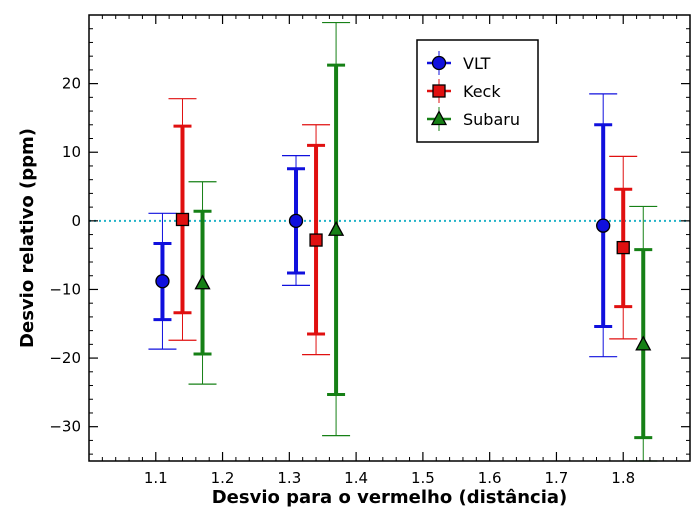  What do you see at coordinates (557, 478) in the screenshot?
I see `x-tick-label: 1.7` at bounding box center [557, 478].